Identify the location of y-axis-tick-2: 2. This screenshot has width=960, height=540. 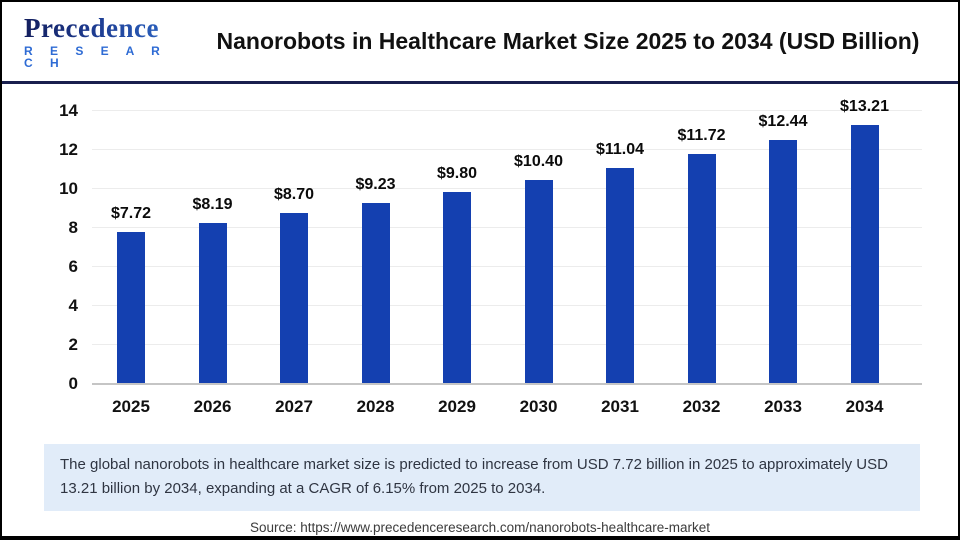
(73, 344).